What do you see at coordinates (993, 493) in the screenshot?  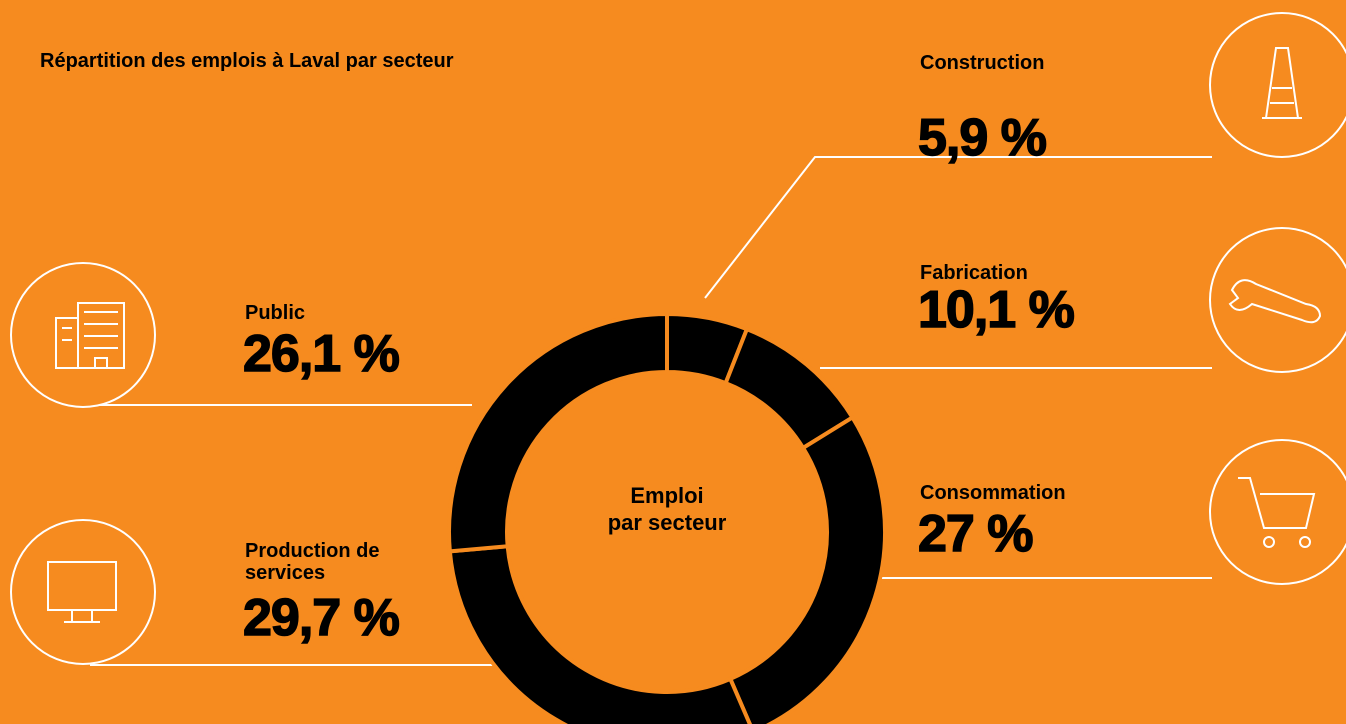 I see `category-label: Consommation` at bounding box center [993, 493].